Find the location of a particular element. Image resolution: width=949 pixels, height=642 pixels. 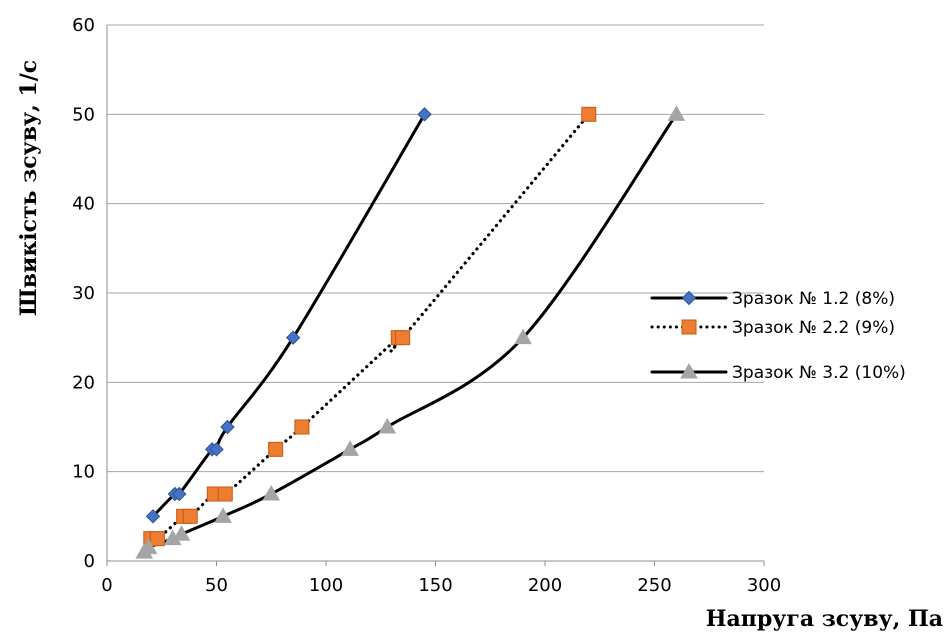

y-tick-label: 10 is located at coordinates (83, 472).